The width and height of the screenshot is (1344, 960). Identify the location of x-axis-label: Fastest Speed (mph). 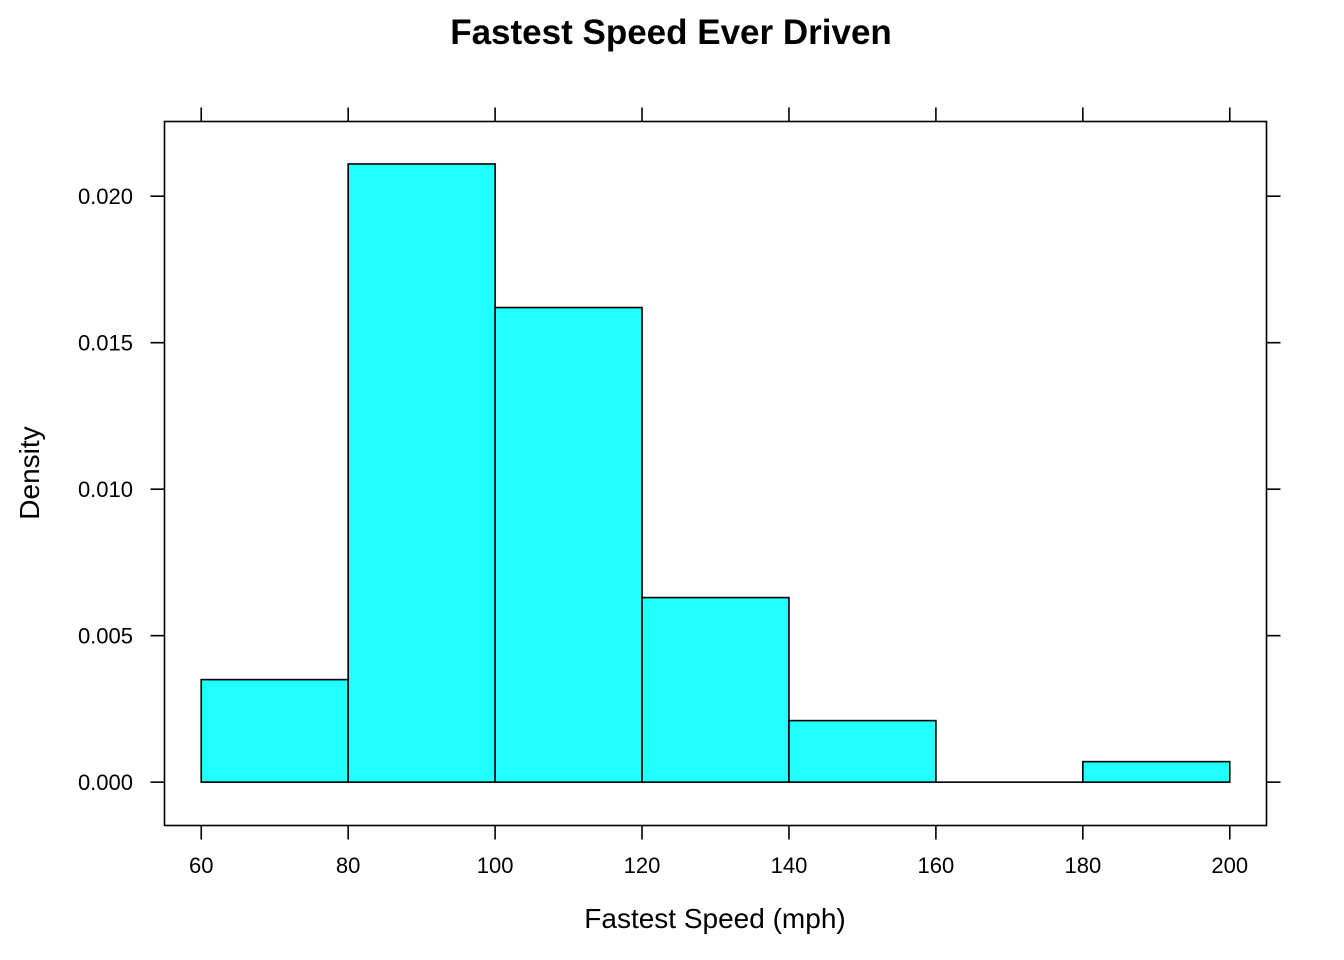
(714, 918).